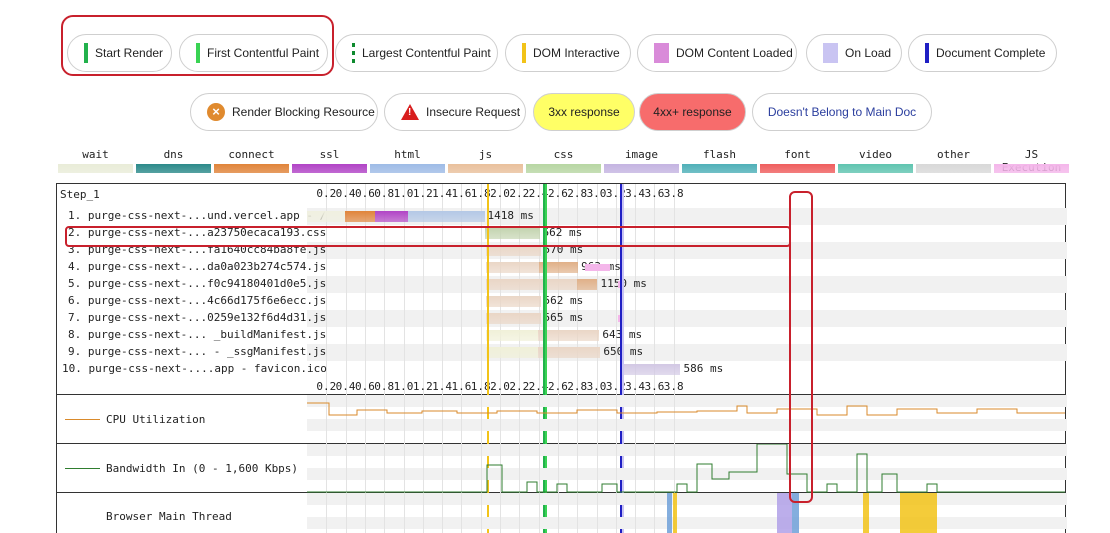 This screenshot has width=1110, height=533. What do you see at coordinates (577, 193) in the screenshot?
I see `tick-label-top: 2.8` at bounding box center [577, 193].